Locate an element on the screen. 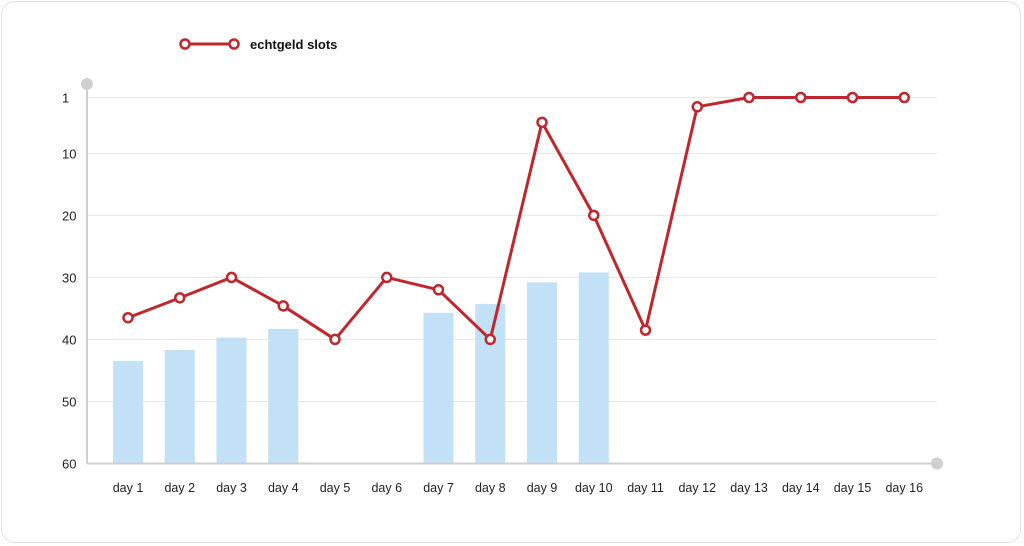 The image size is (1024, 546). x-tick-label: day 8 is located at coordinates (490, 488).